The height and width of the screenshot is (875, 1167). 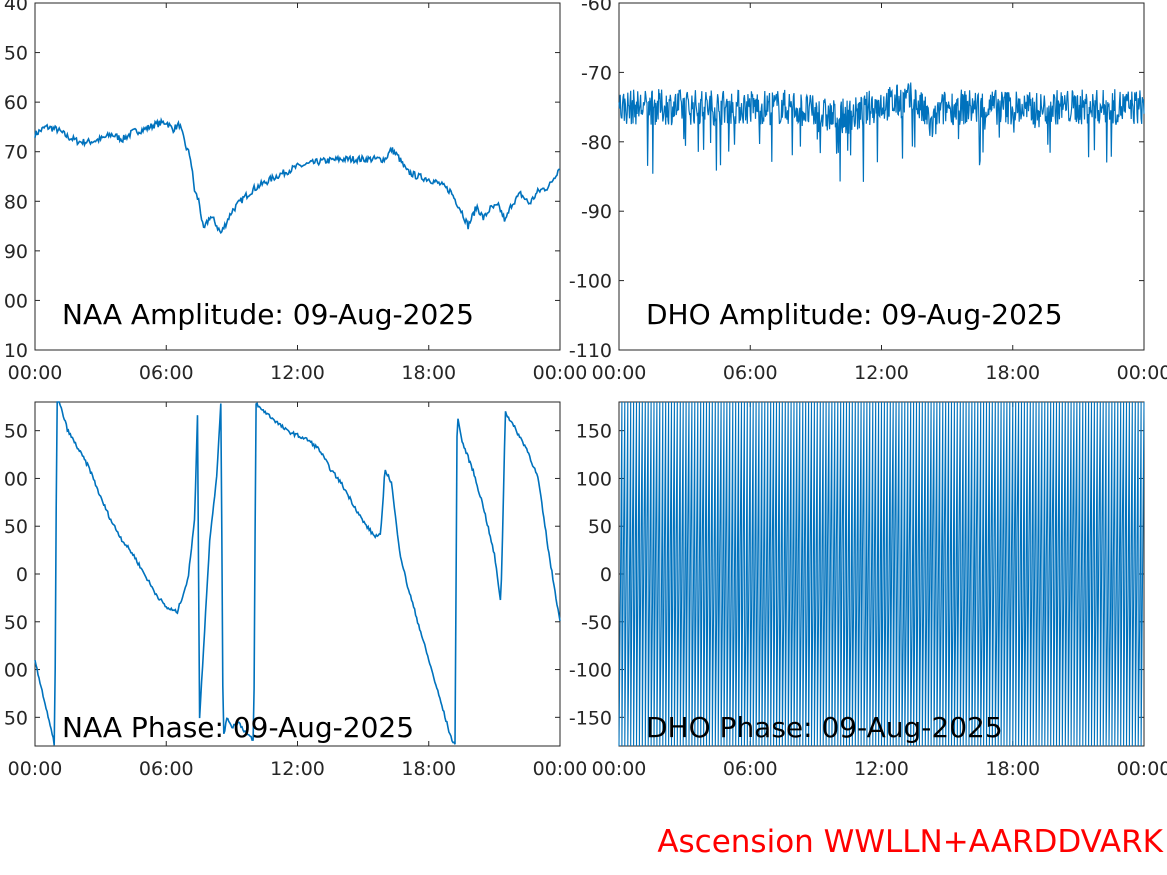 I want to click on dho-phase-title: DHO Phase: 09-Aug-2025, so click(x=824, y=727).